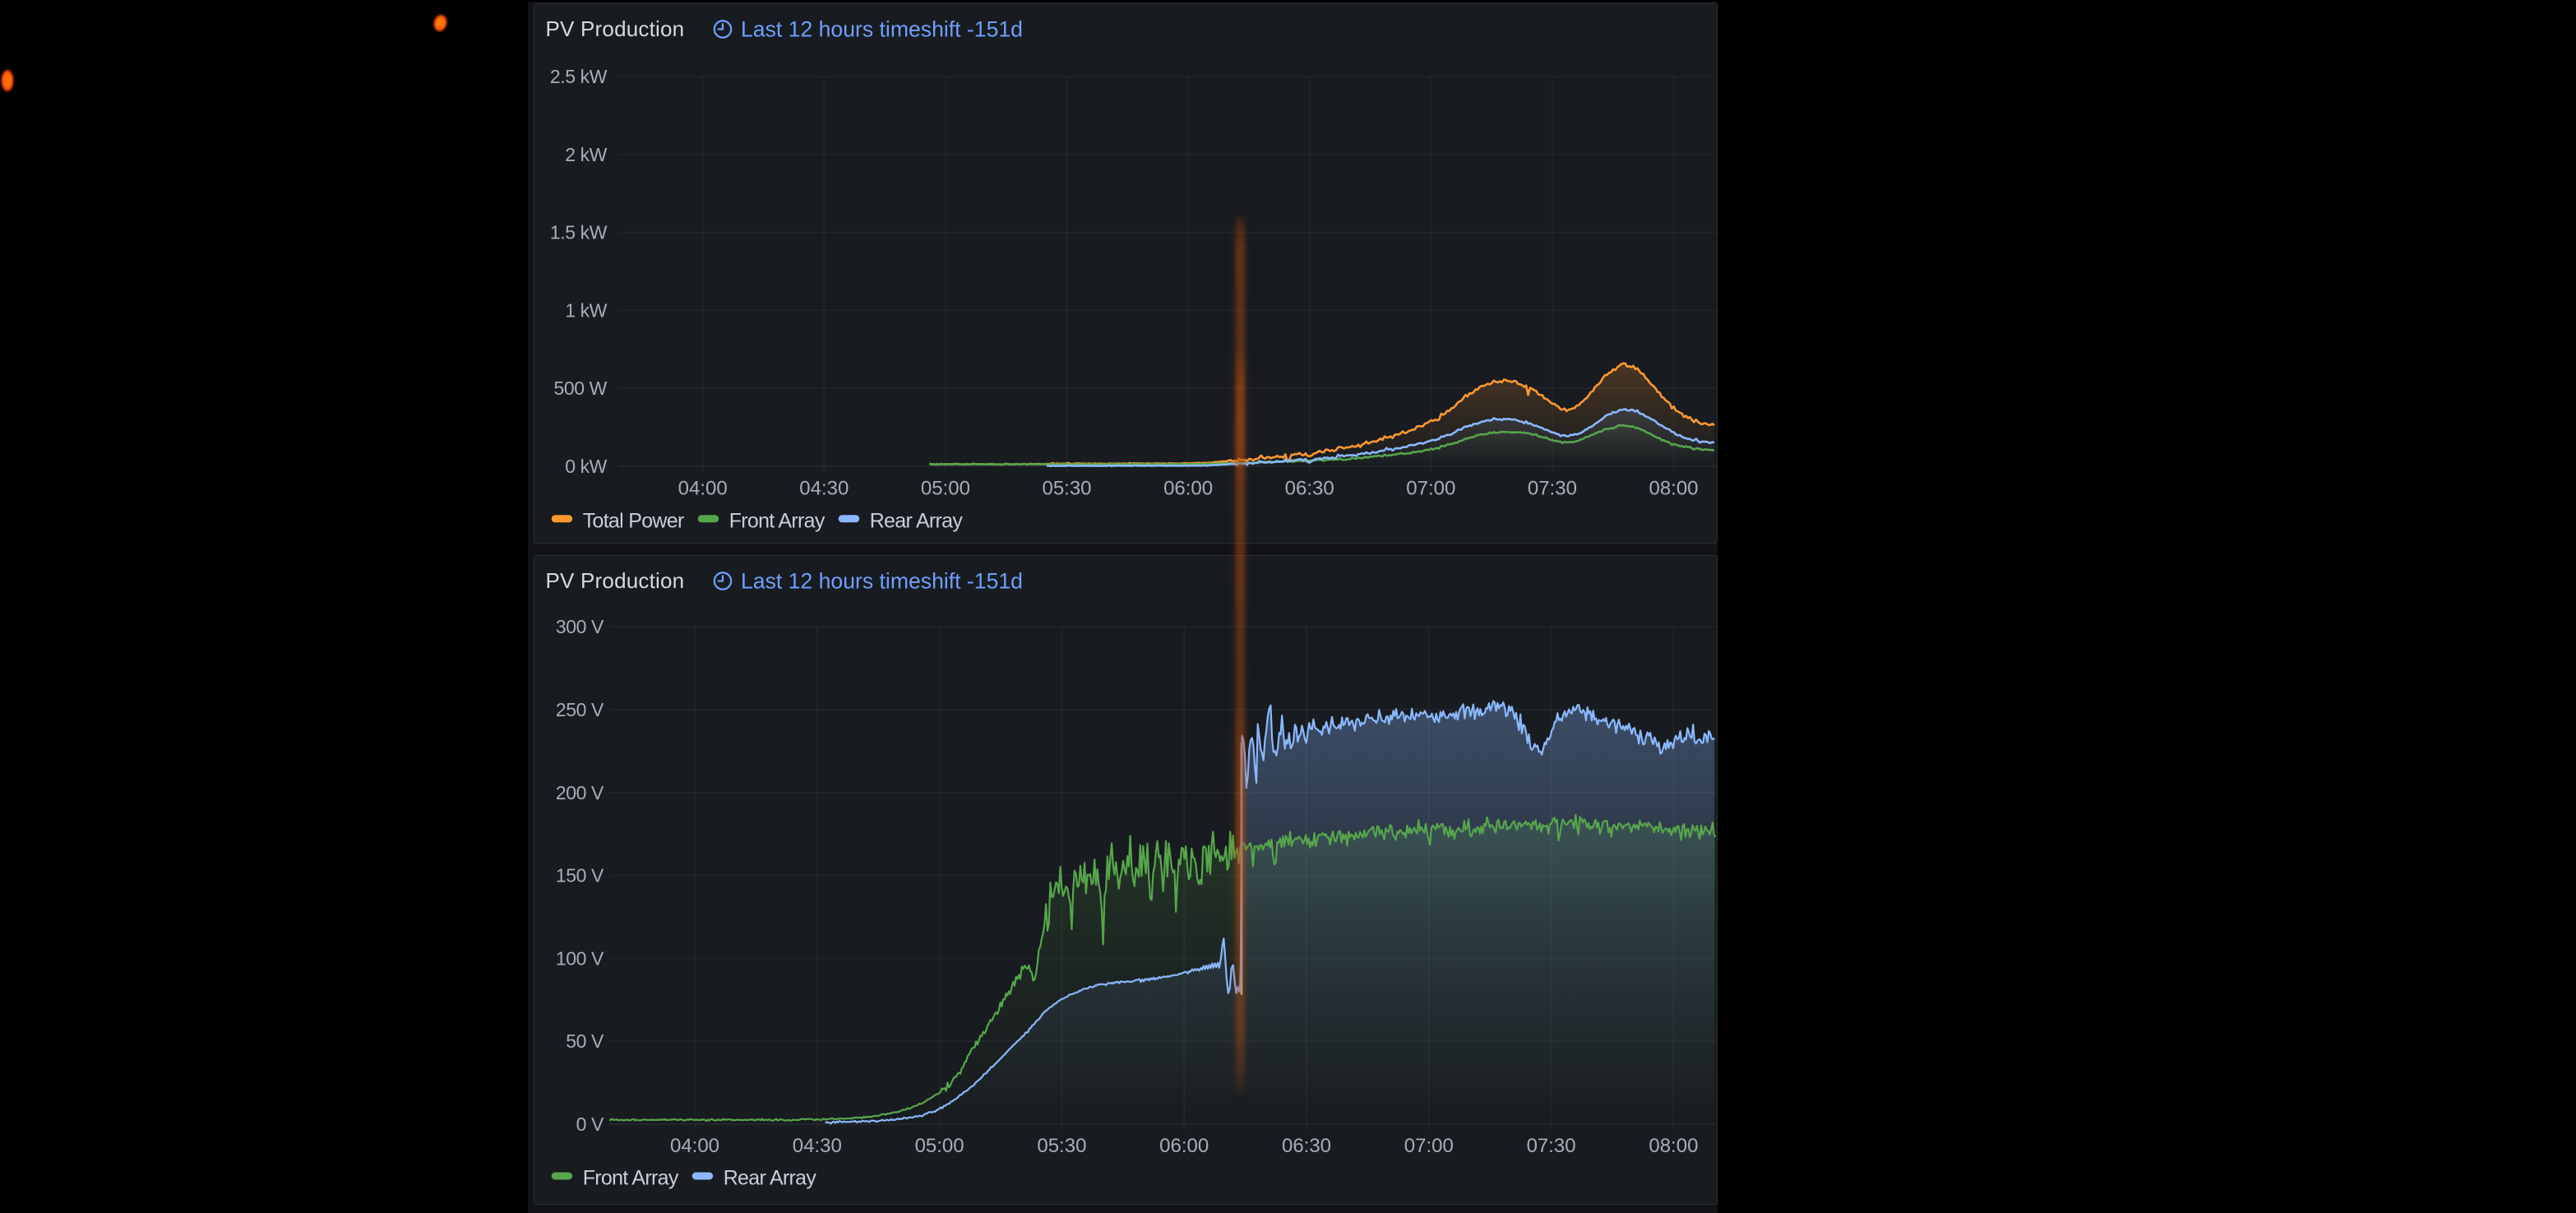  I want to click on svg-text: Total Power, so click(633, 521).